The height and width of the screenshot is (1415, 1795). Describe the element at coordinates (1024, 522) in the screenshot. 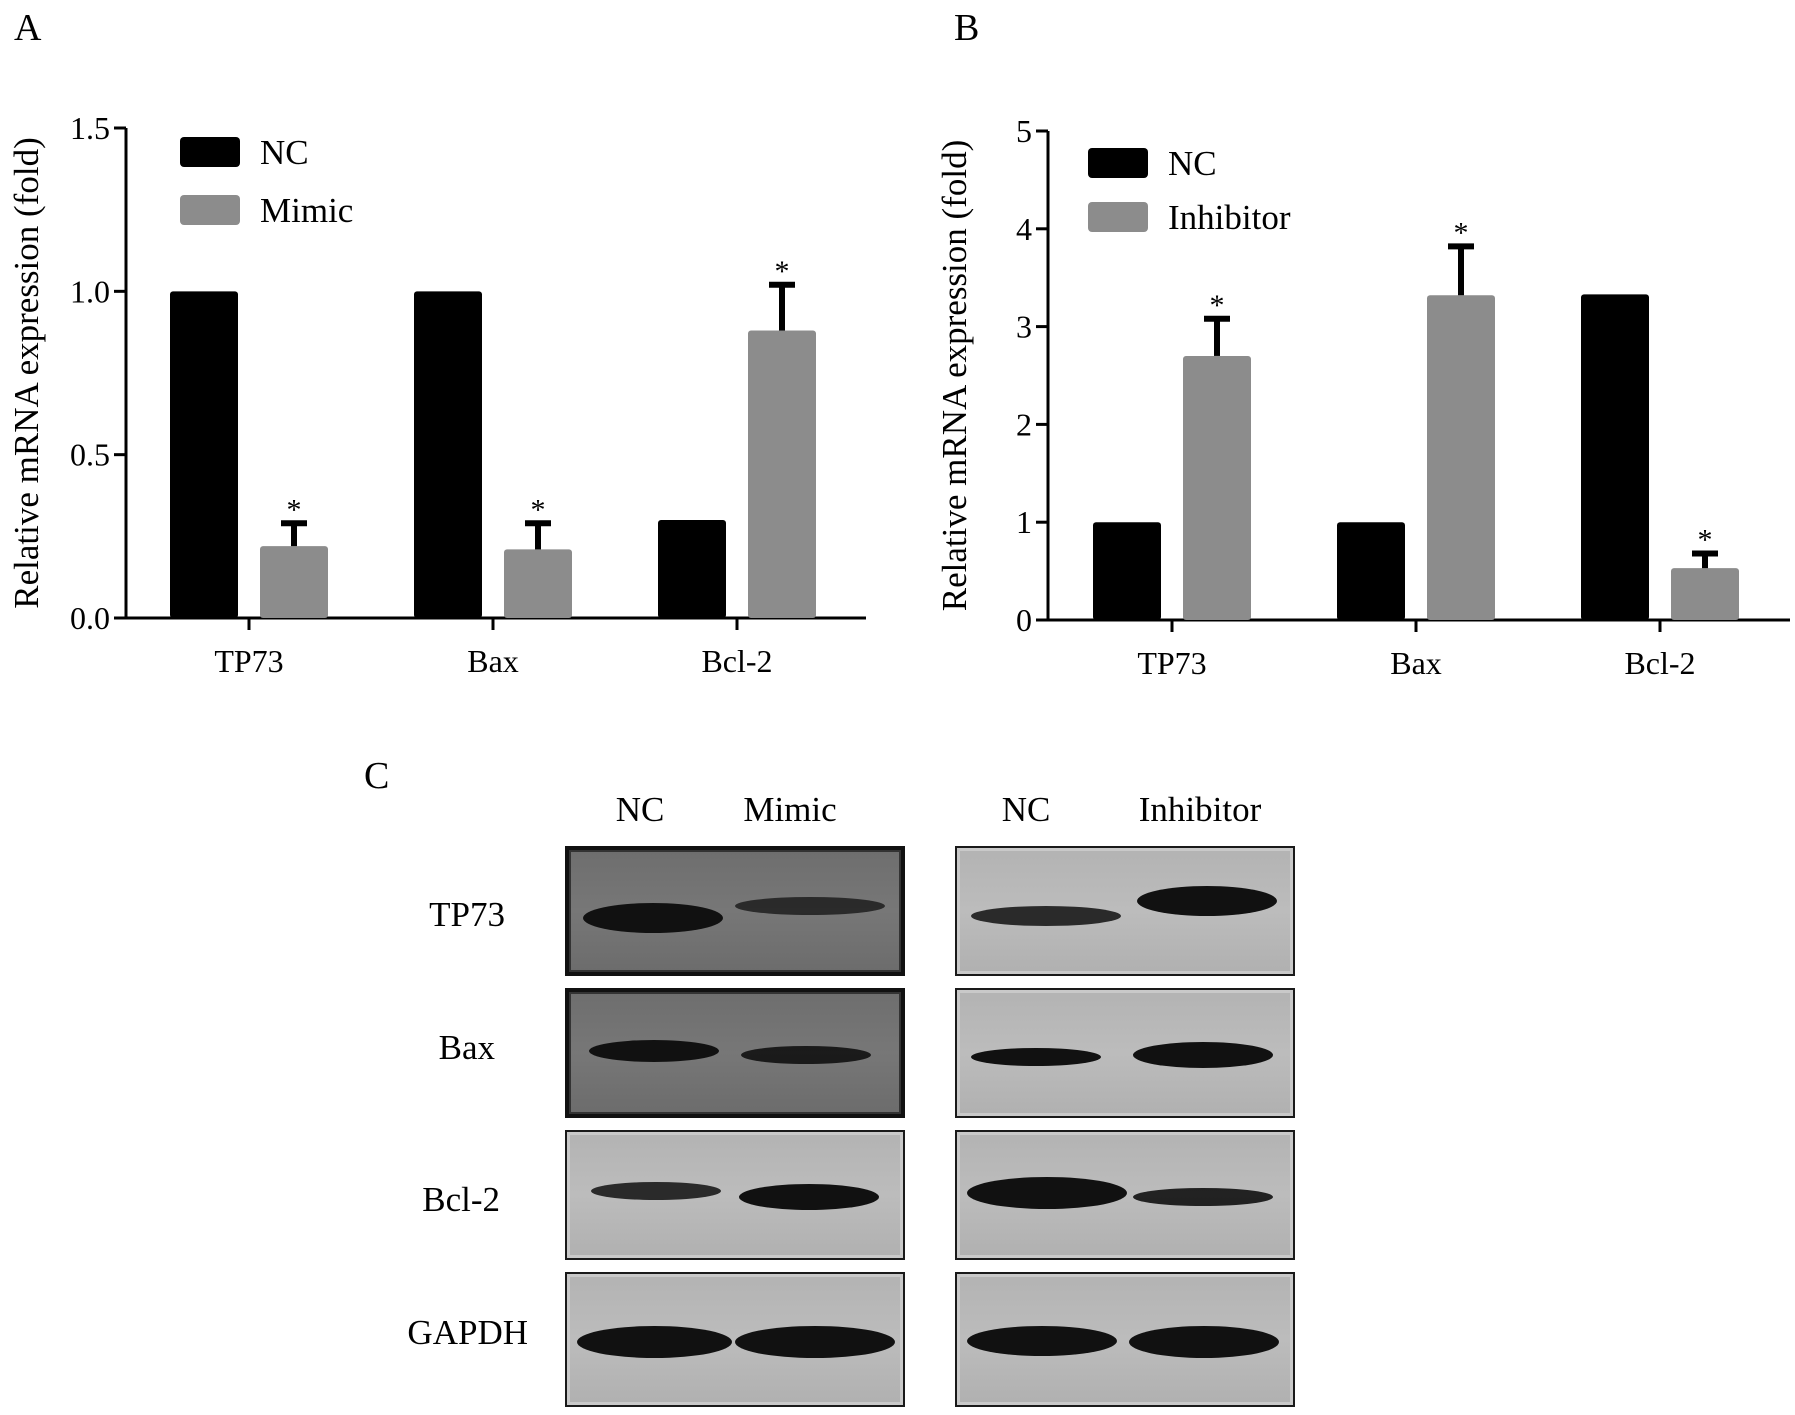

I see `y-tick-label: 1` at that location.